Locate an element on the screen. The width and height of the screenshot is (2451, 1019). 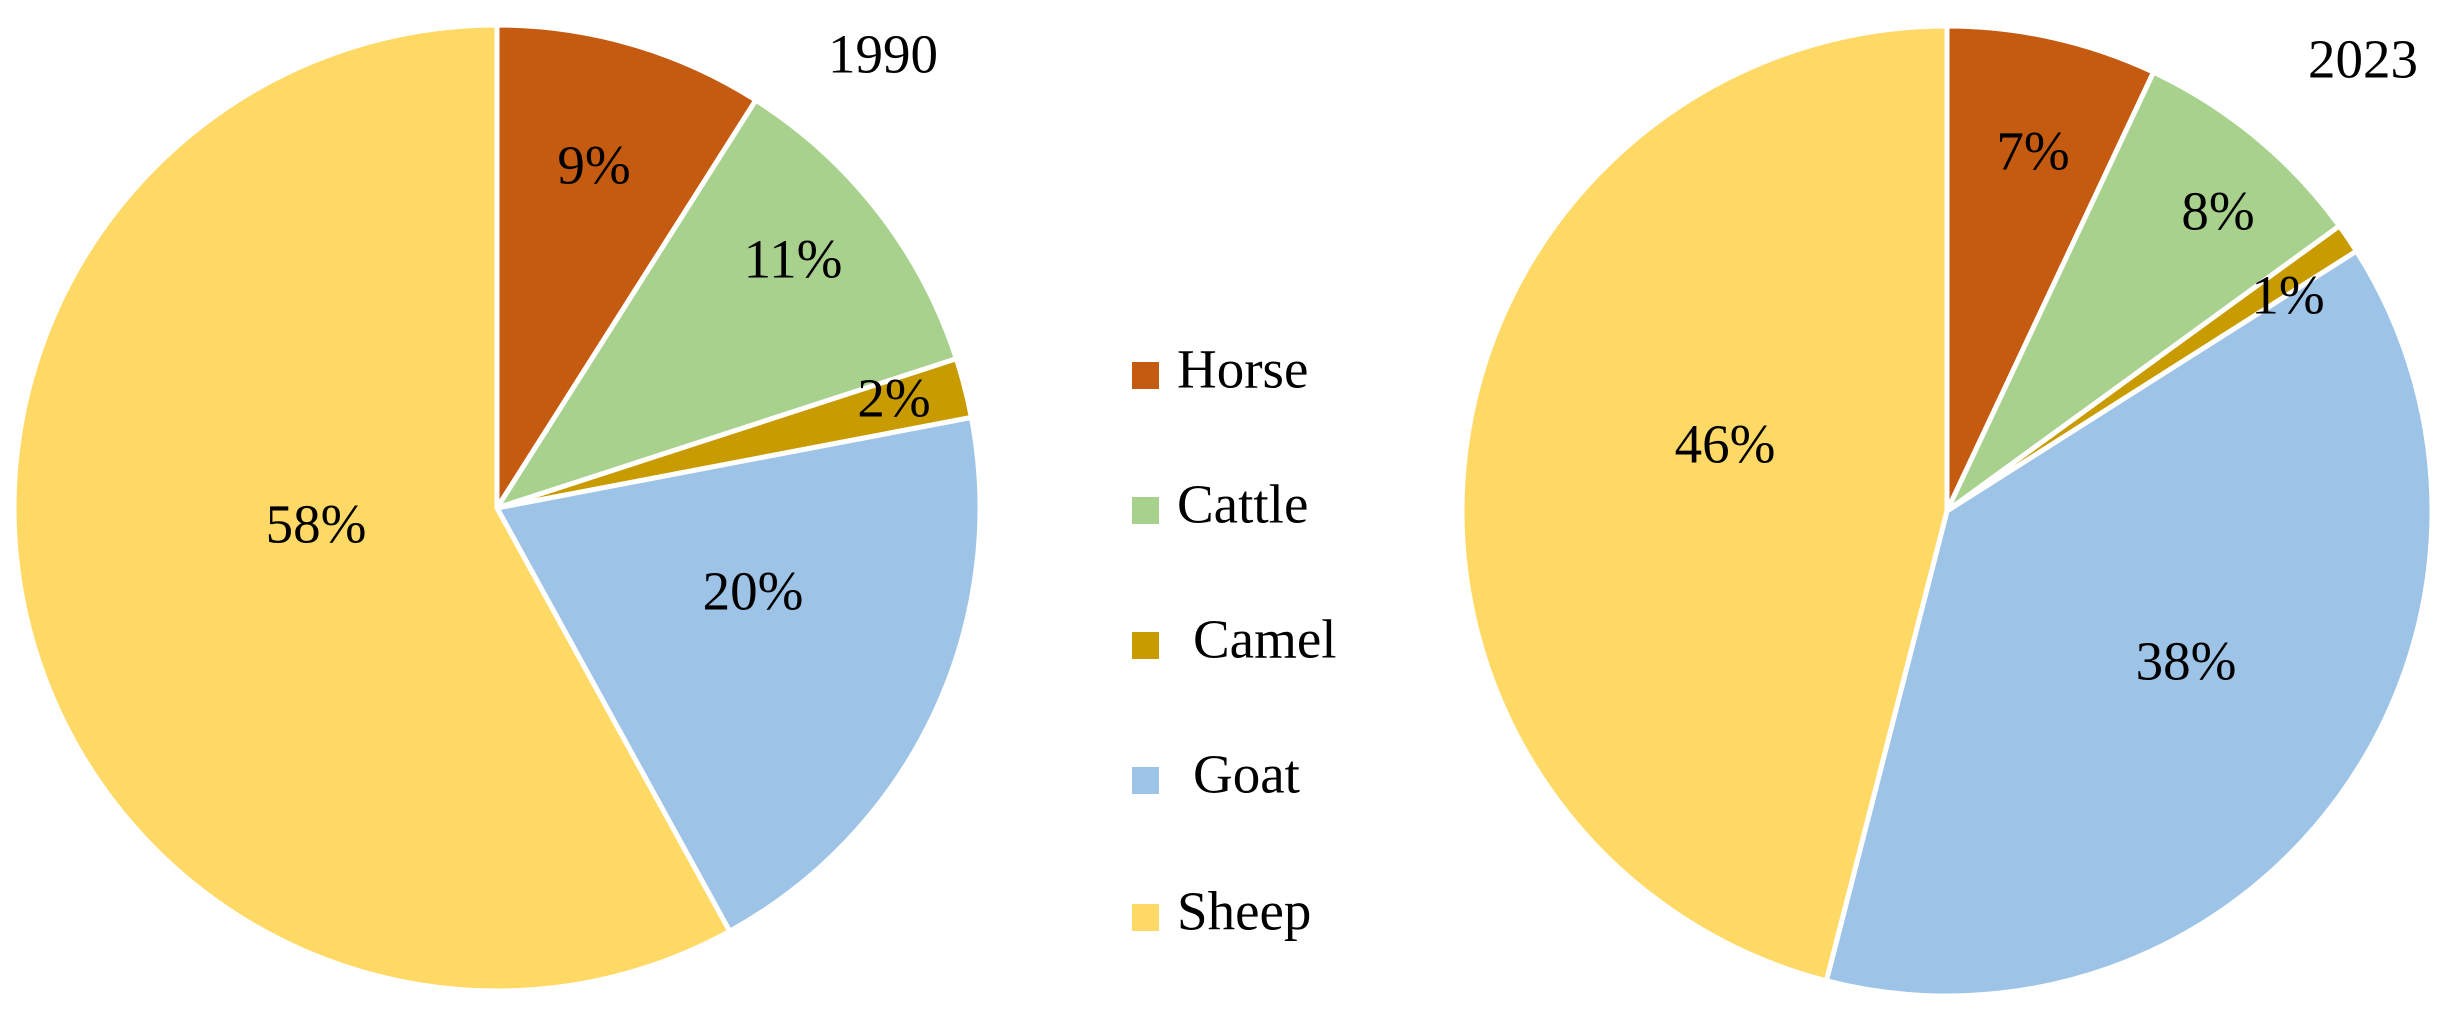
slice-horse-1990 is located at coordinates (626, 266).